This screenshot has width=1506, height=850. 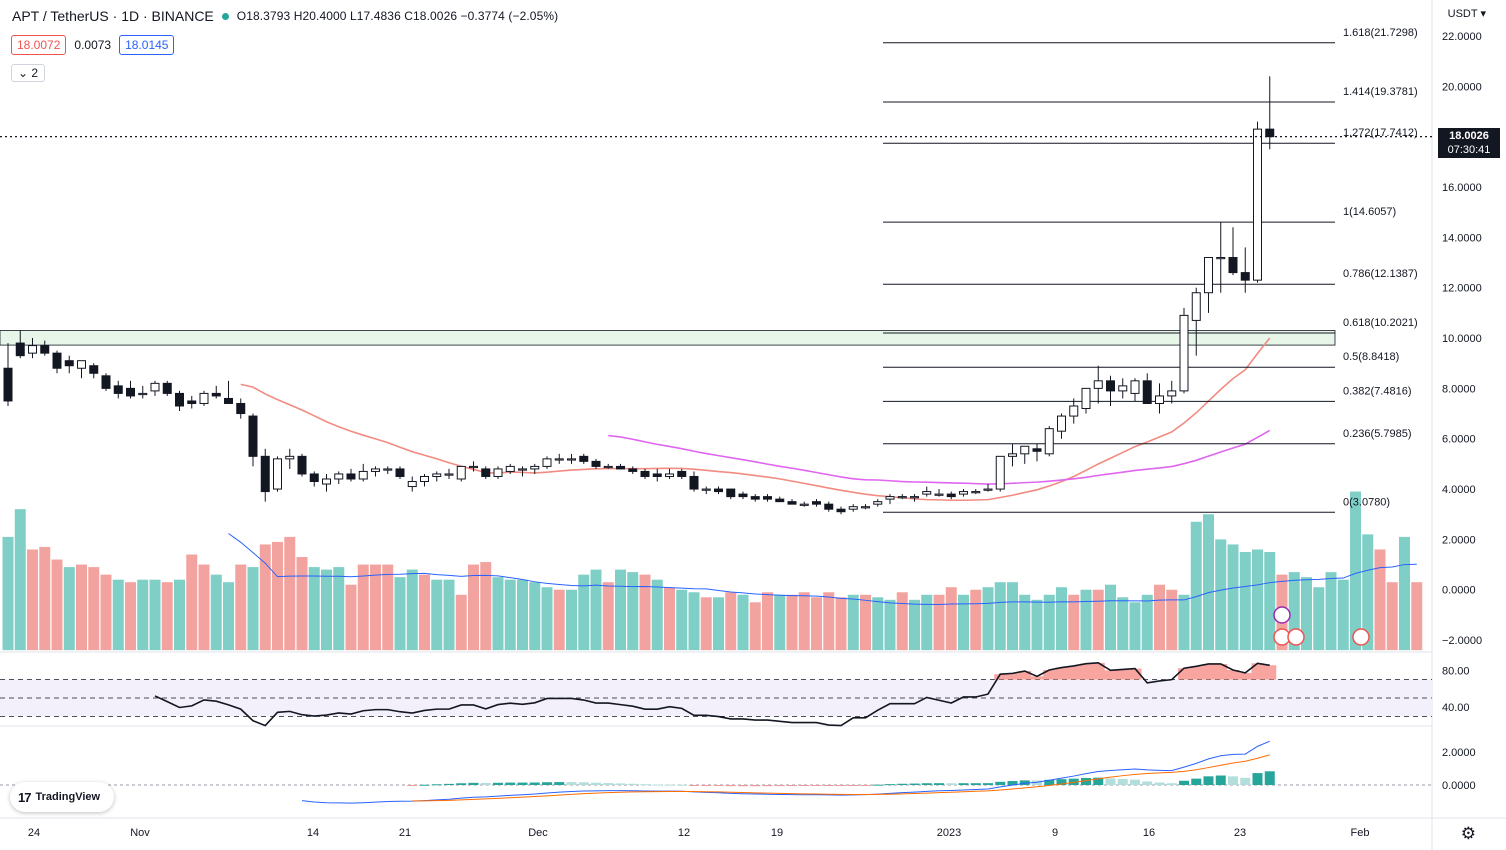 I want to click on fib-level-label: 0.5(8.8418), so click(x=1371, y=357).